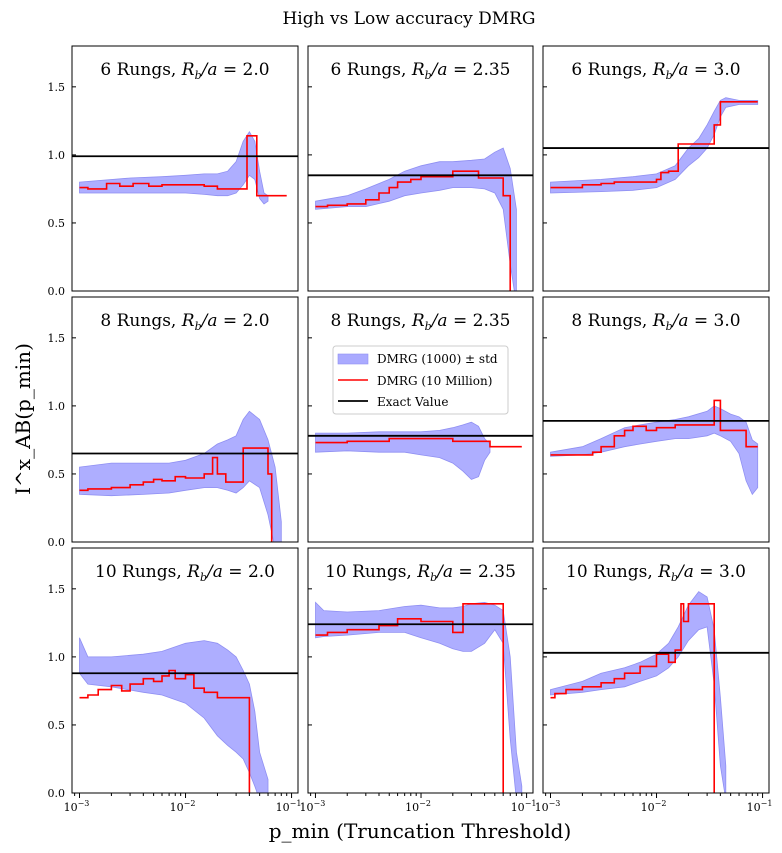 This screenshot has width=782, height=853. I want to click on x-axis-label: p_min (Truncation Threshold), so click(420, 831).